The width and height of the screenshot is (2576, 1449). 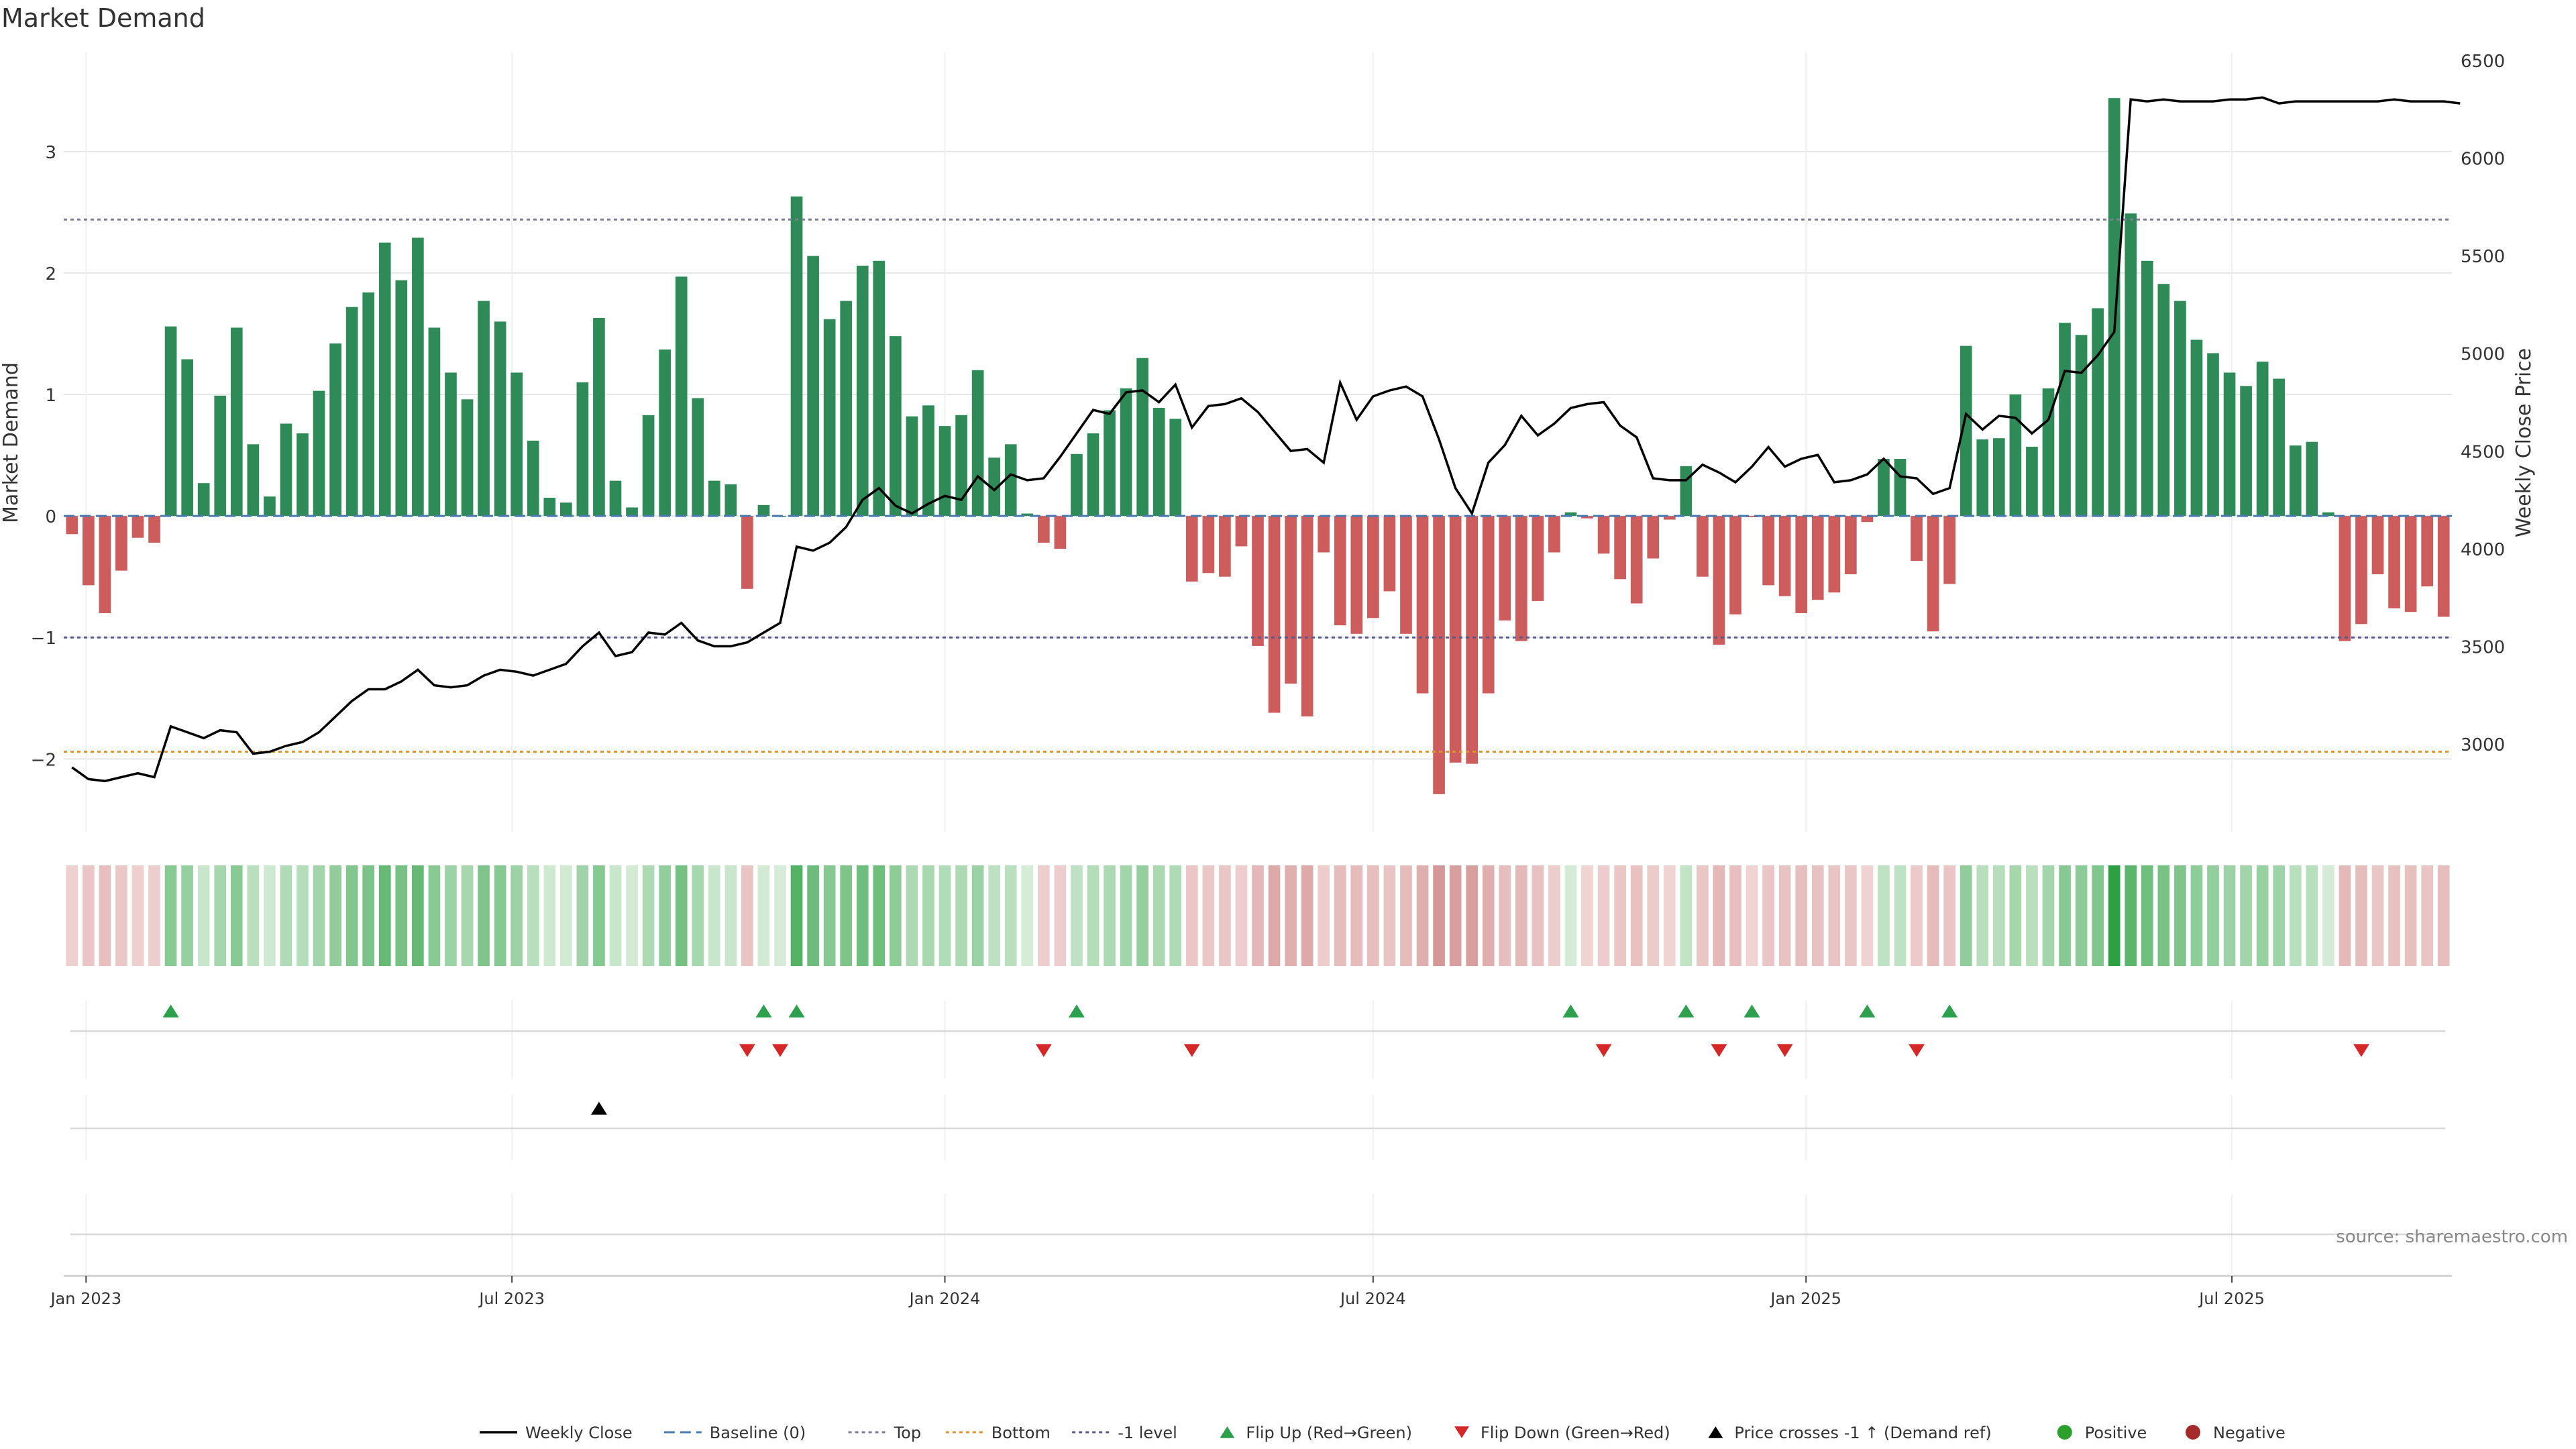 What do you see at coordinates (50, 396) in the screenshot?
I see `y-tick-label: 1` at bounding box center [50, 396].